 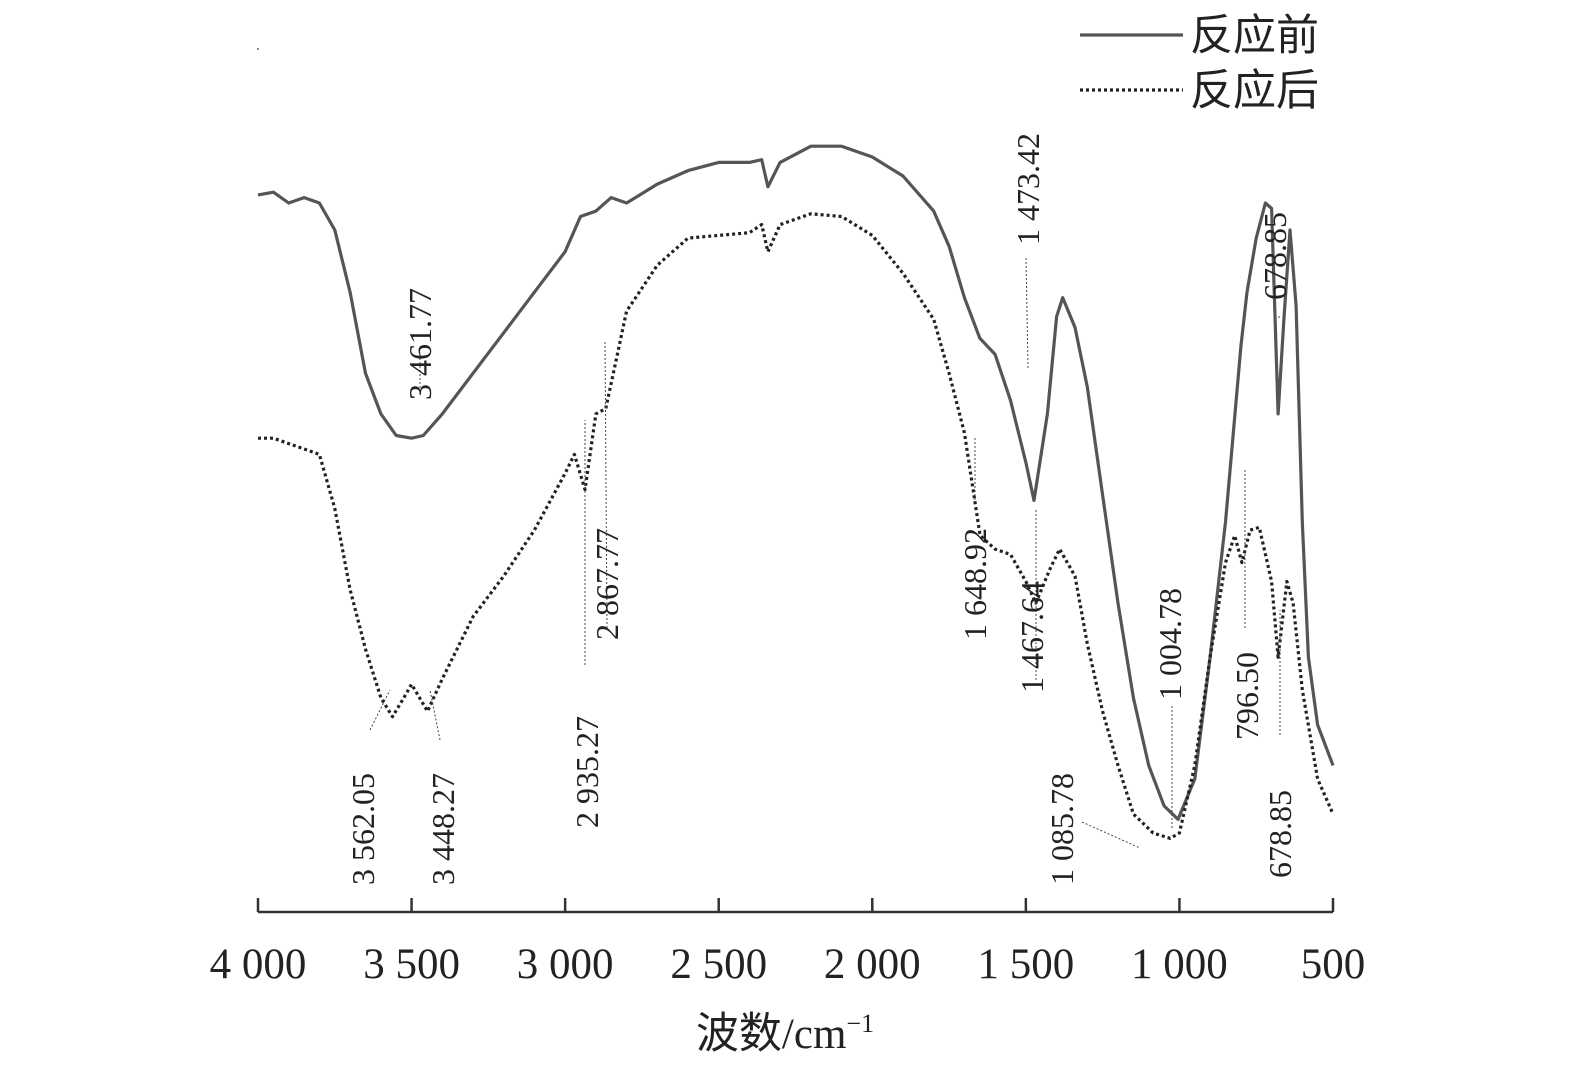 What do you see at coordinates (1333, 964) in the screenshot?
I see `x-tick-label: 500` at bounding box center [1333, 964].